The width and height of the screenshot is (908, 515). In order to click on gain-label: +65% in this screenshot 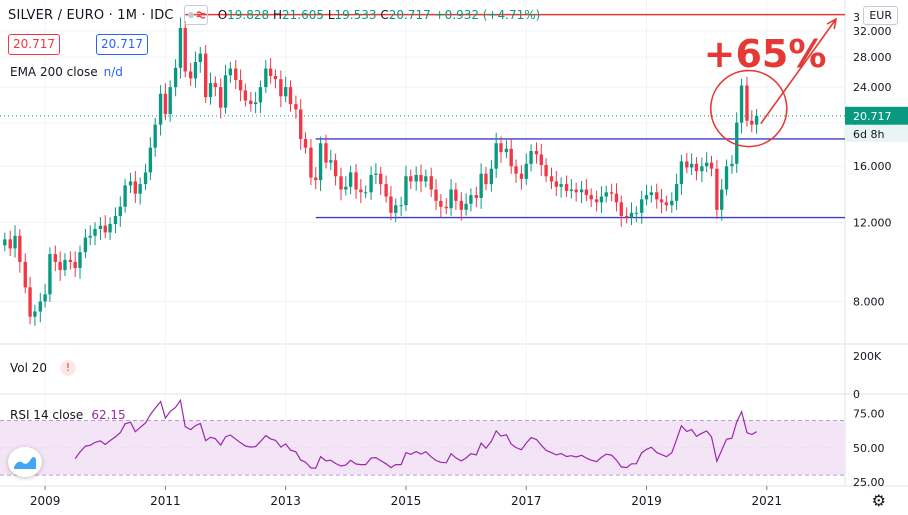, I will do `click(765, 54)`.